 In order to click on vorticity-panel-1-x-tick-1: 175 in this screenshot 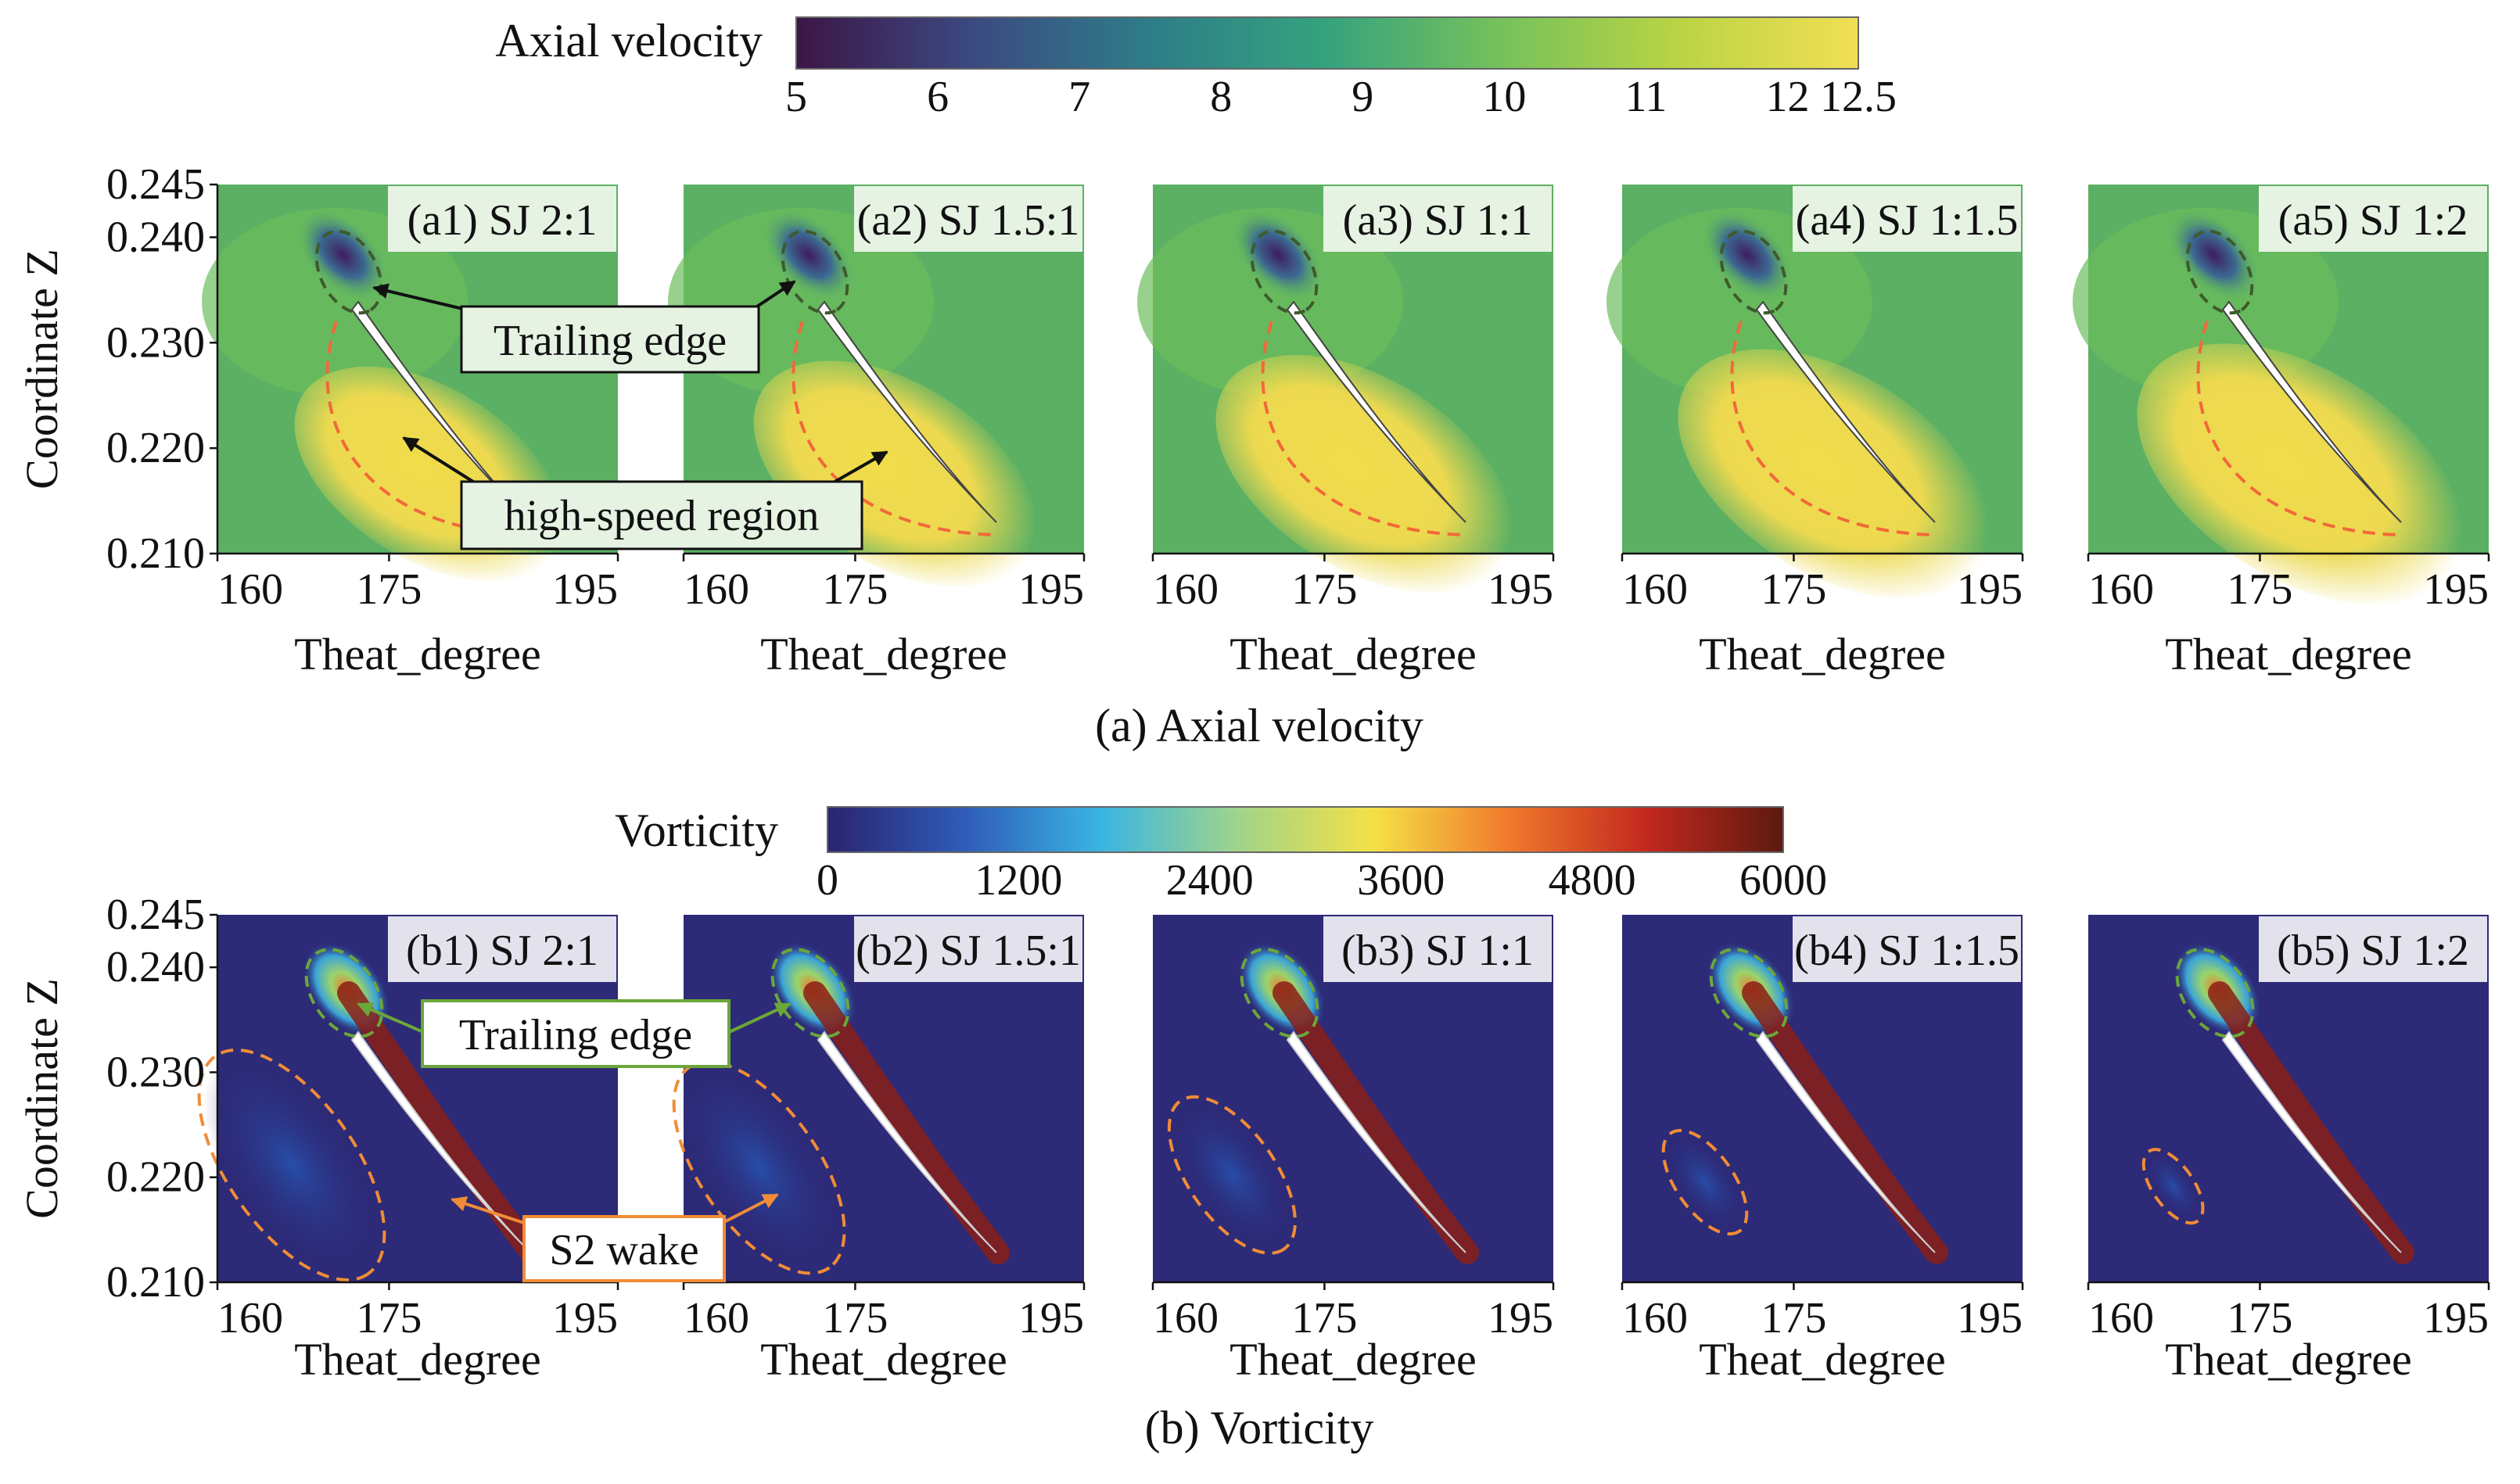, I will do `click(389, 1318)`.